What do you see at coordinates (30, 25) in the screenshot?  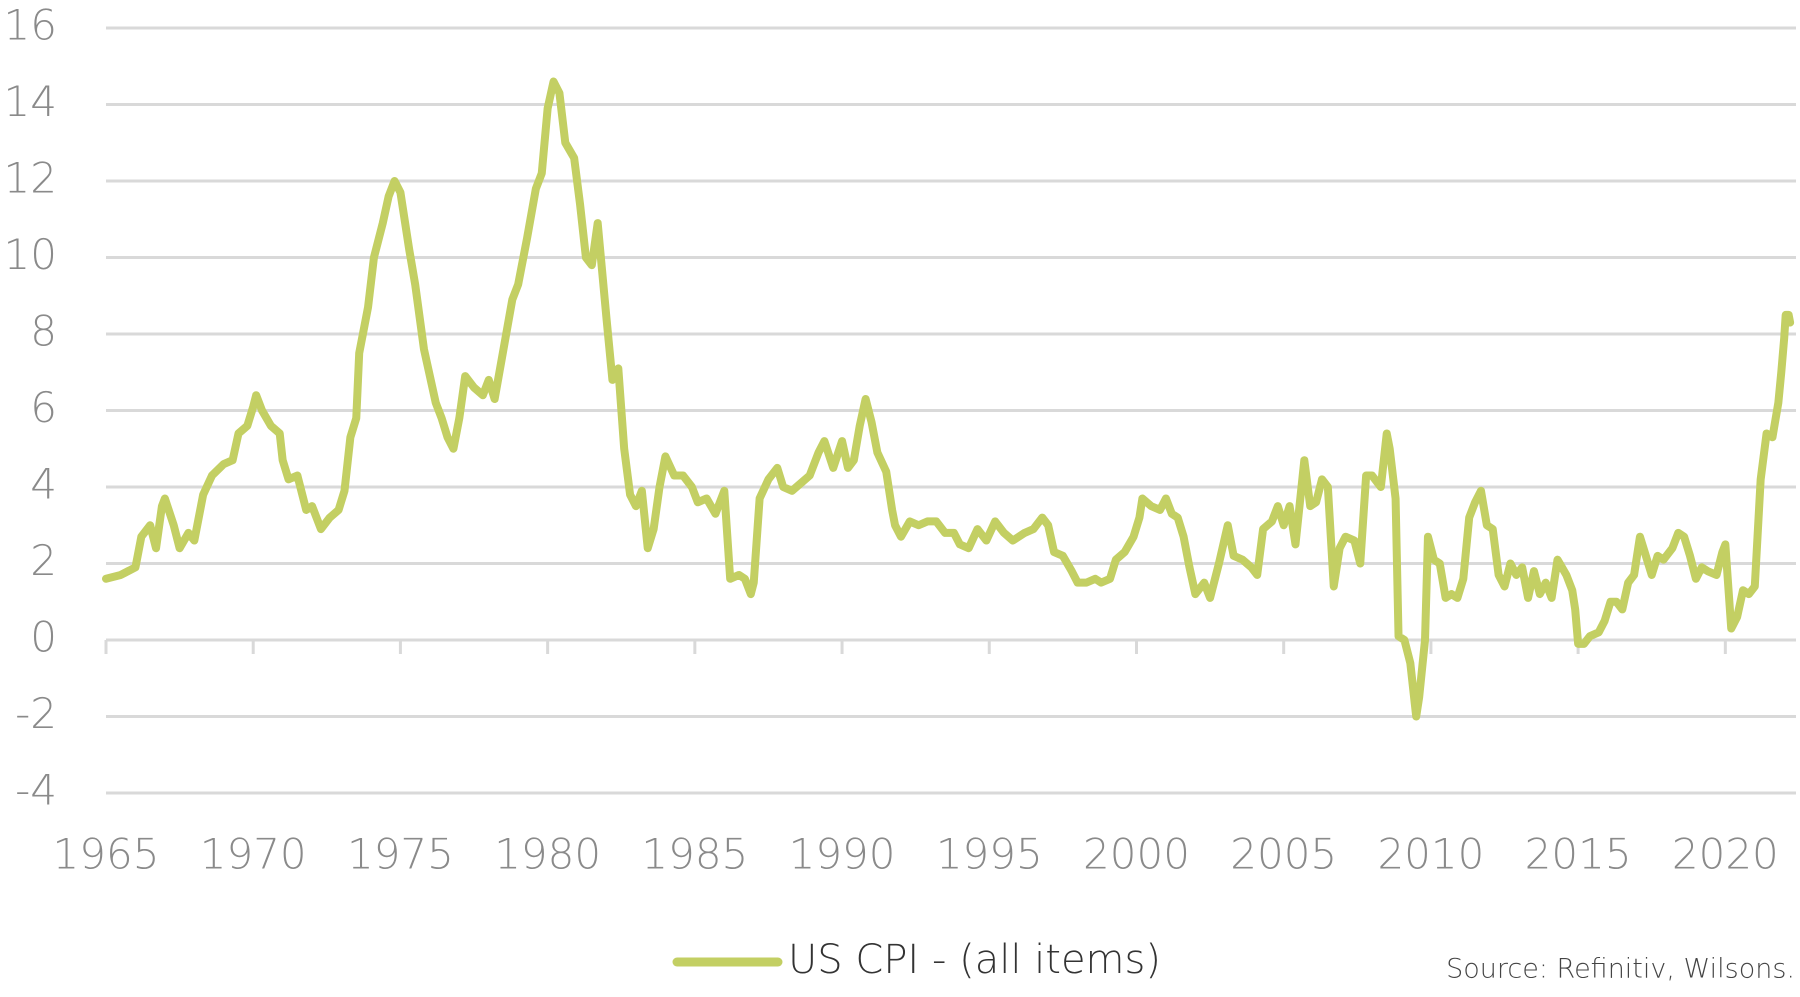 I see `y-tick-label: 16` at bounding box center [30, 25].